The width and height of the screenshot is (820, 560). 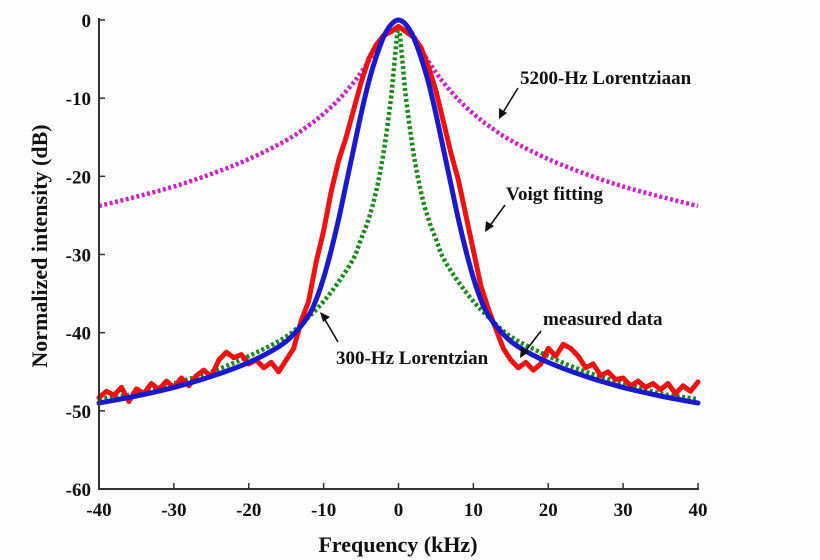 I want to click on x-tick-label: 0, so click(x=399, y=510).